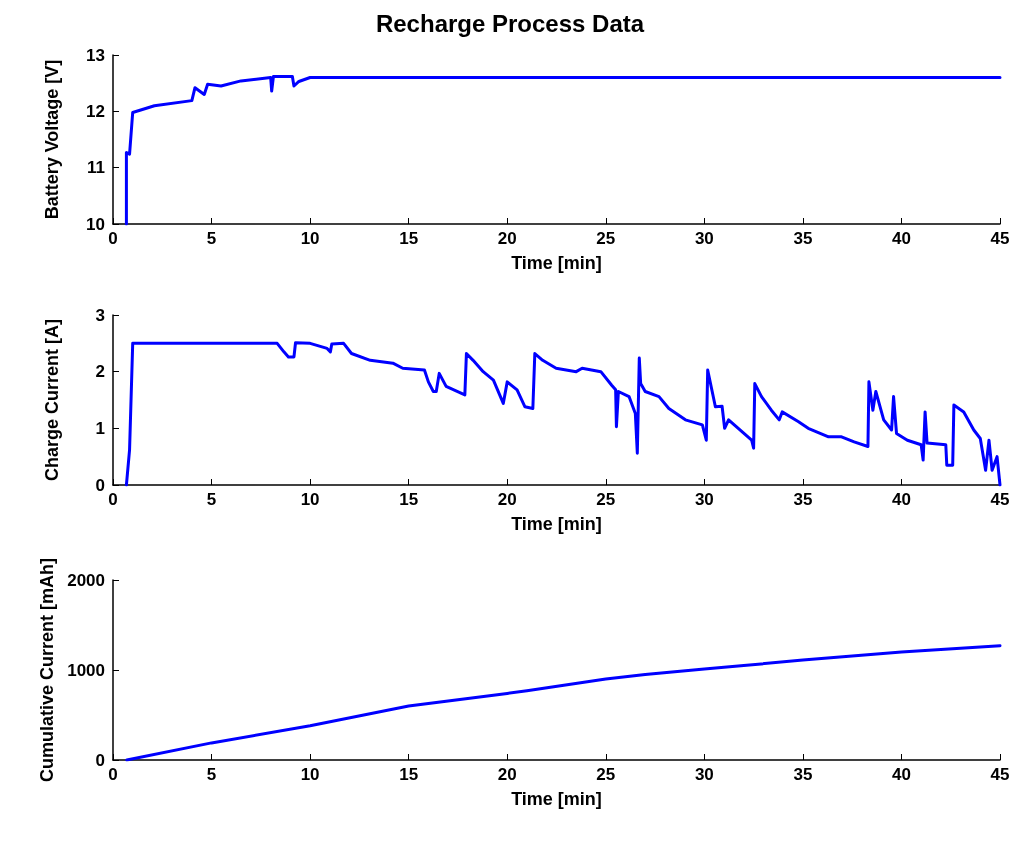 Image resolution: width=1020 pixels, height=846 pixels. I want to click on y-axis-title: Battery Voltage [V], so click(52, 139).